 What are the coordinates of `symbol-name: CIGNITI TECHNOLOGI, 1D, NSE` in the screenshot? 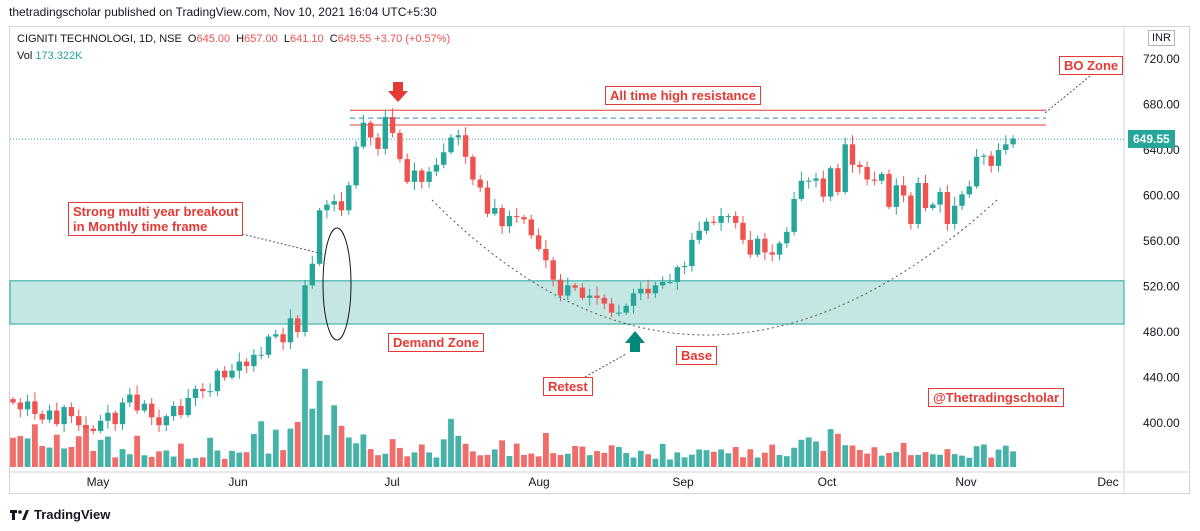 It's located at (99, 39).